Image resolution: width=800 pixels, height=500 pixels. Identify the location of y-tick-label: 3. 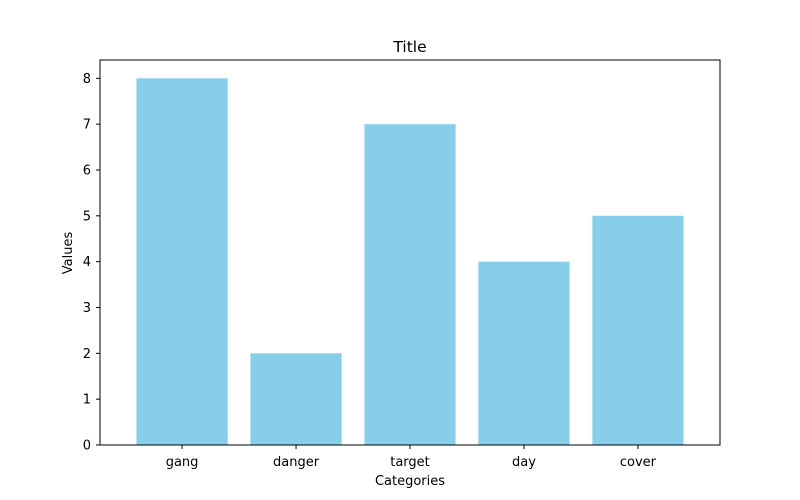
(87, 308).